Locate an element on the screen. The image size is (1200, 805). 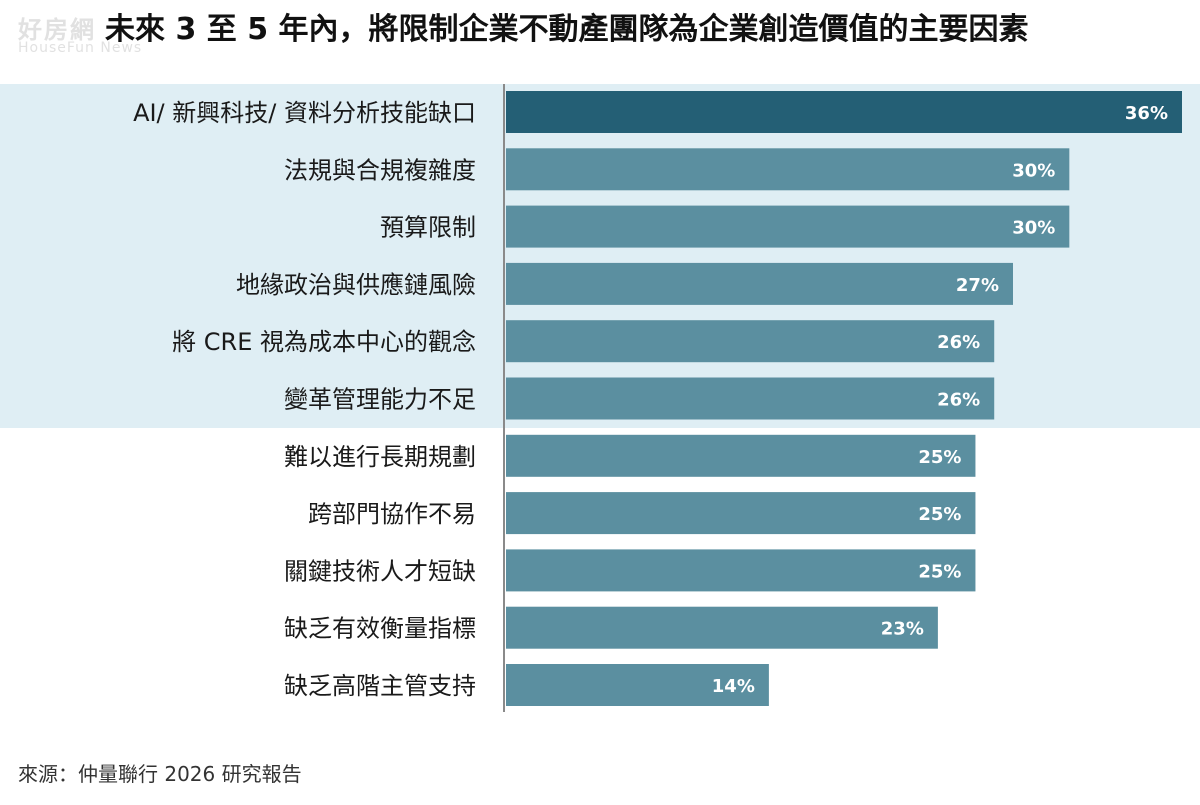
category-label-5: 將 CRE 視為成本中心的觀念 is located at coordinates (324, 342).